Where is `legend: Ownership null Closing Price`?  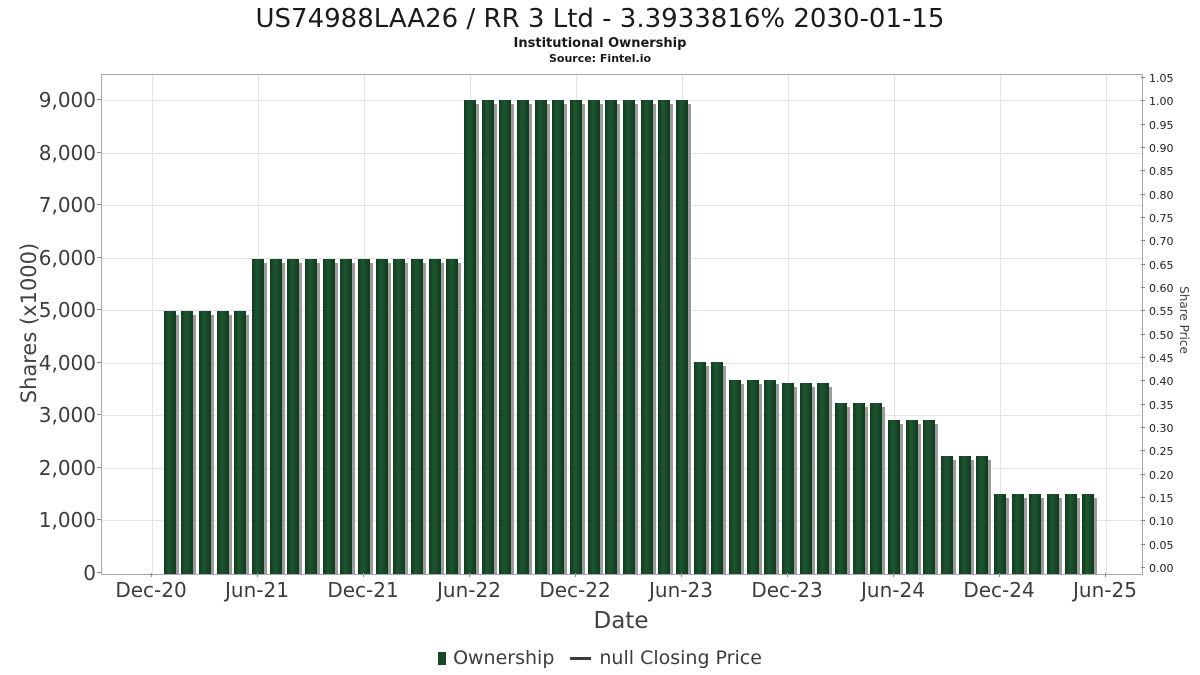
legend: Ownership null Closing Price is located at coordinates (600, 658).